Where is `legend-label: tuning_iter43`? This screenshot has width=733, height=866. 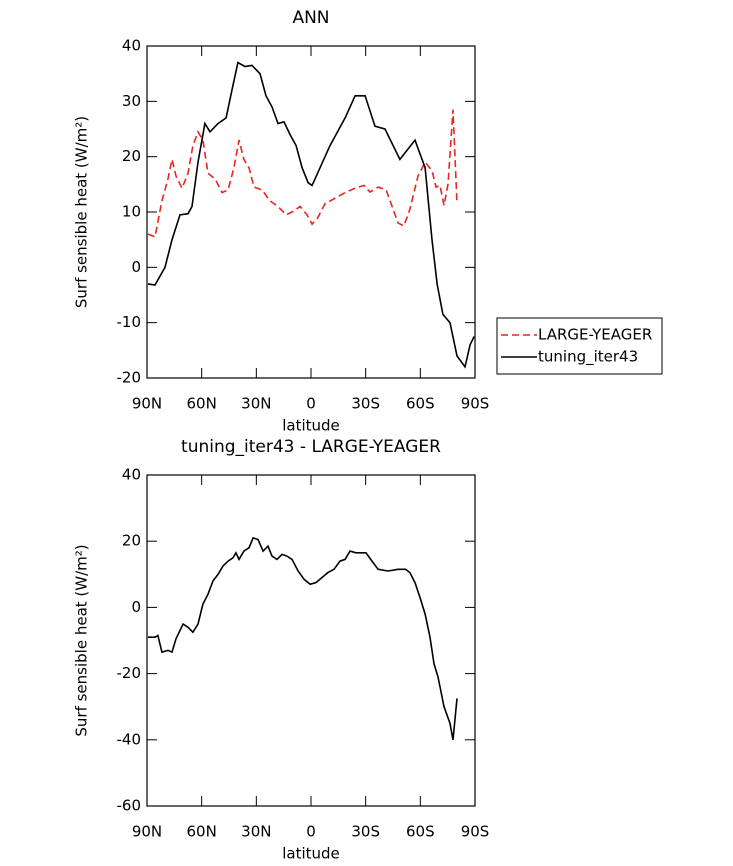 legend-label: tuning_iter43 is located at coordinates (588, 357).